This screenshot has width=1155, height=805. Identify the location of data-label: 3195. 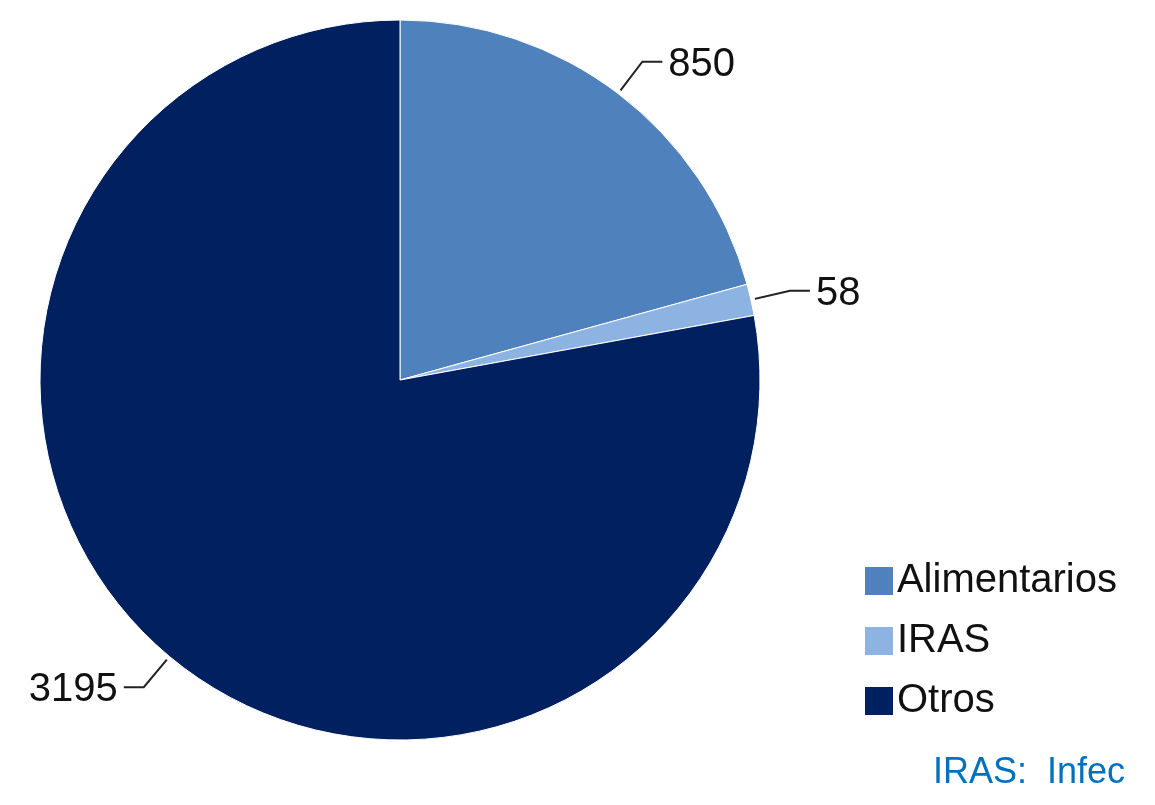
(73, 687).